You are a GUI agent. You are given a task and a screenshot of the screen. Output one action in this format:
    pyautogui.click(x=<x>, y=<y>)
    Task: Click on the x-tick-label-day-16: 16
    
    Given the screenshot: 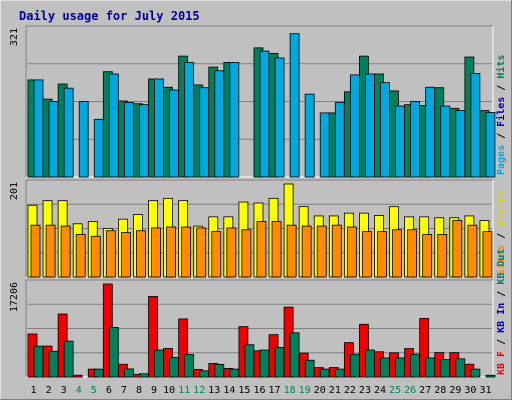 What is the action you would take?
    pyautogui.click(x=259, y=390)
    